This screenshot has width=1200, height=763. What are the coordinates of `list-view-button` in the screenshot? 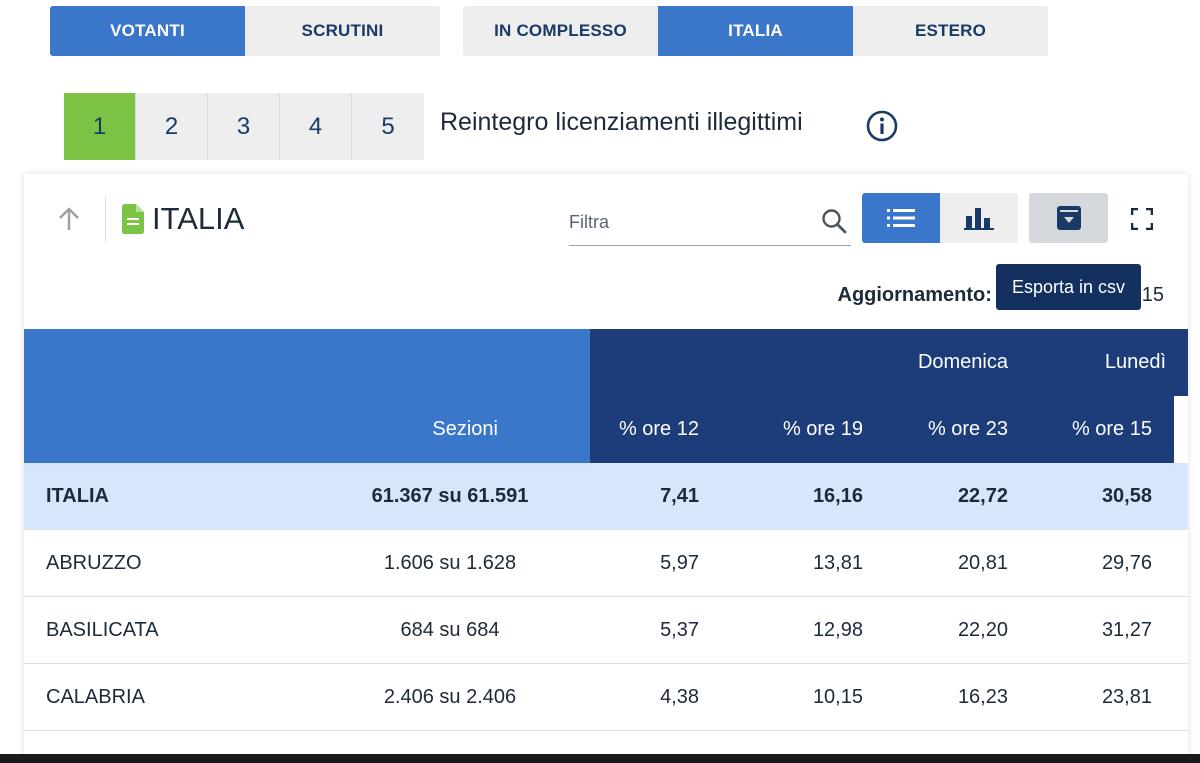 It's located at (901, 218).